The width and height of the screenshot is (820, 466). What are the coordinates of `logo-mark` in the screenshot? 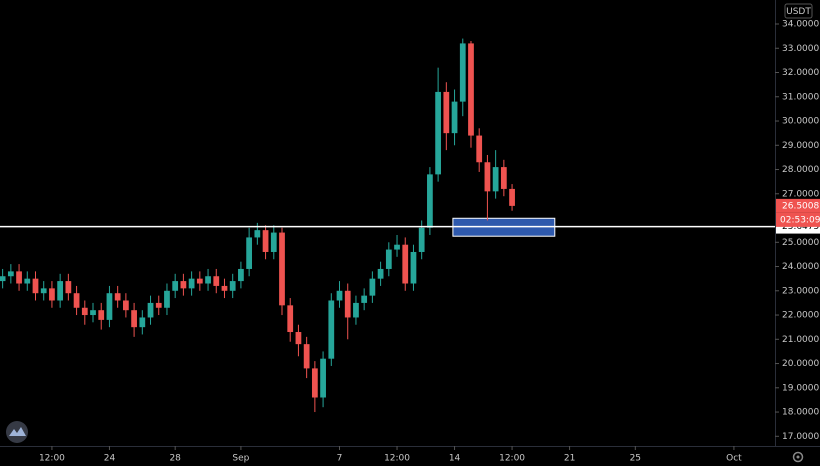 It's located at (17, 431).